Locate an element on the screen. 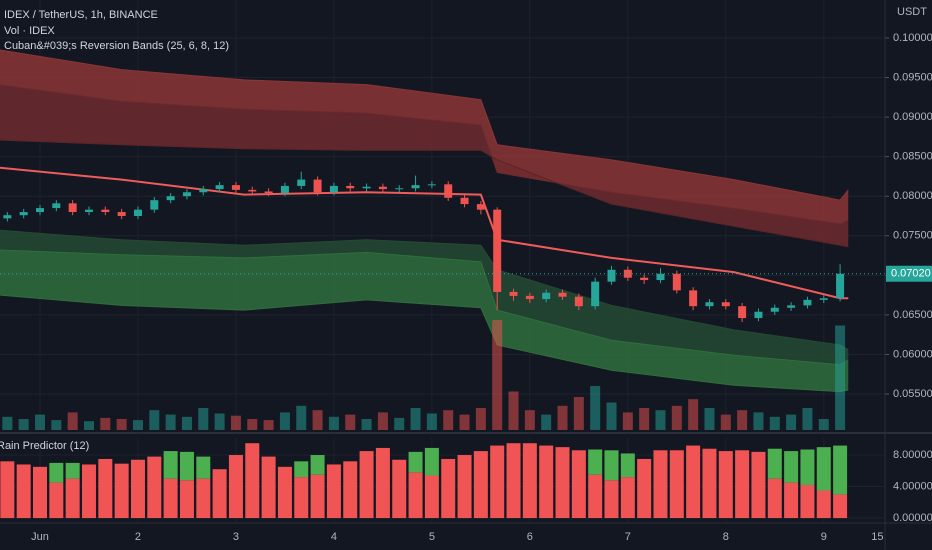  y-tick-label: 0.09500 is located at coordinates (912, 77).